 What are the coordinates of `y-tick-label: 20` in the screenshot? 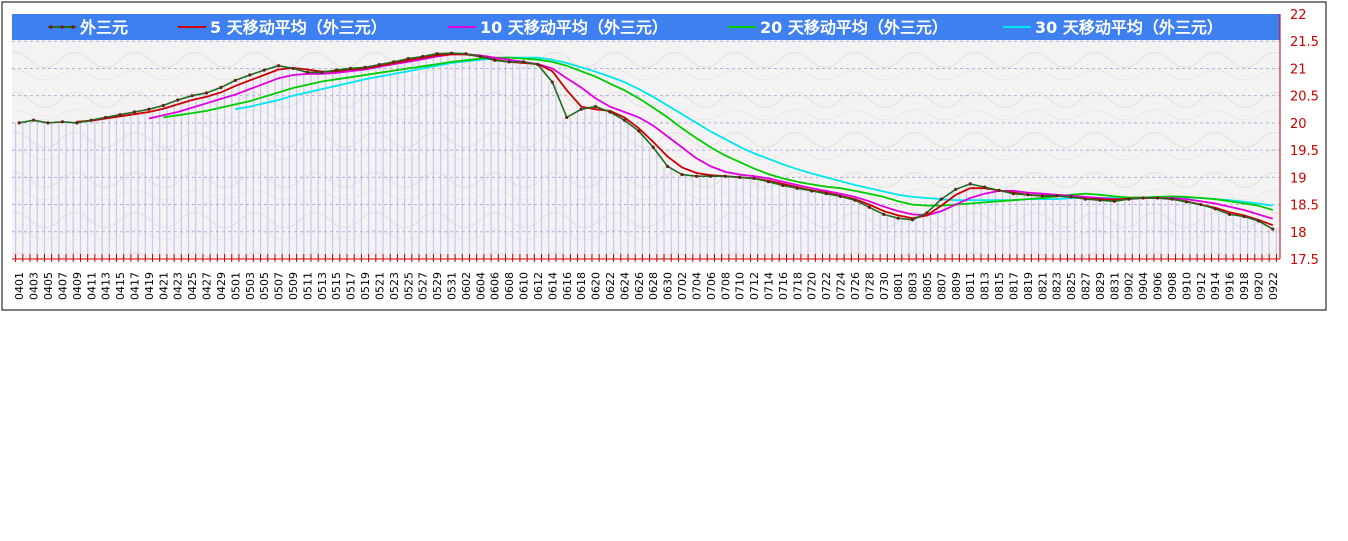 It's located at (1298, 124).